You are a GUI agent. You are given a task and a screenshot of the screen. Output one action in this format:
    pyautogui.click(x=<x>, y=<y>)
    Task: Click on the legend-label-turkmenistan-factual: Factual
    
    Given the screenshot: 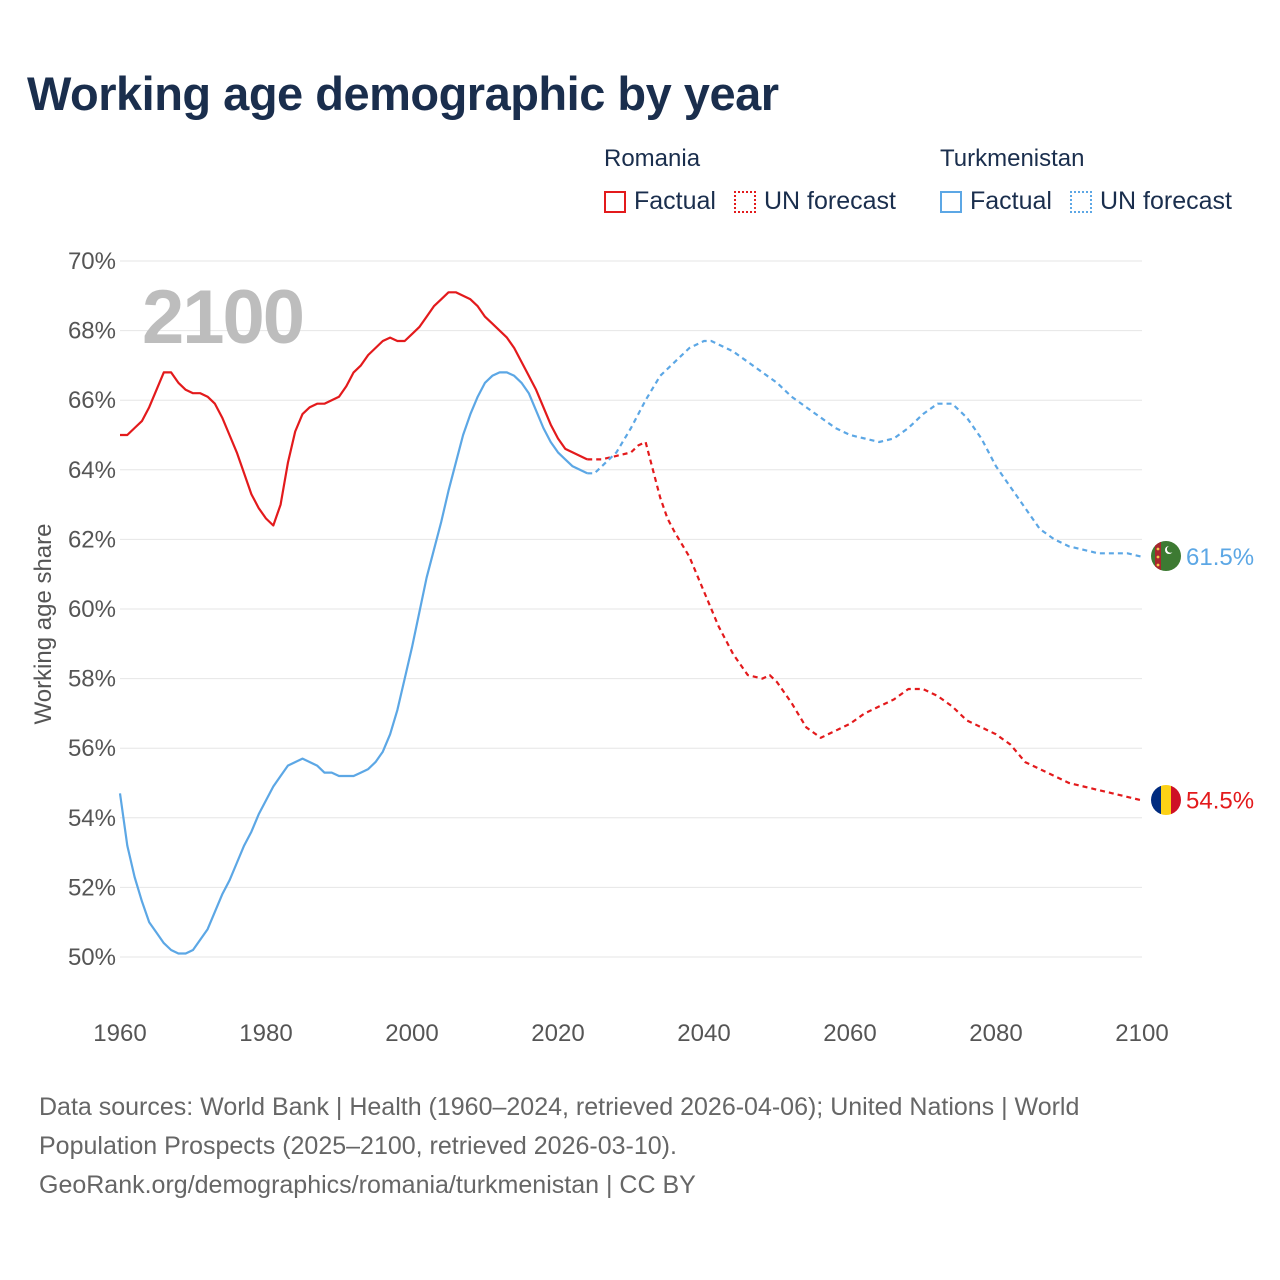 What is the action you would take?
    pyautogui.click(x=1011, y=201)
    